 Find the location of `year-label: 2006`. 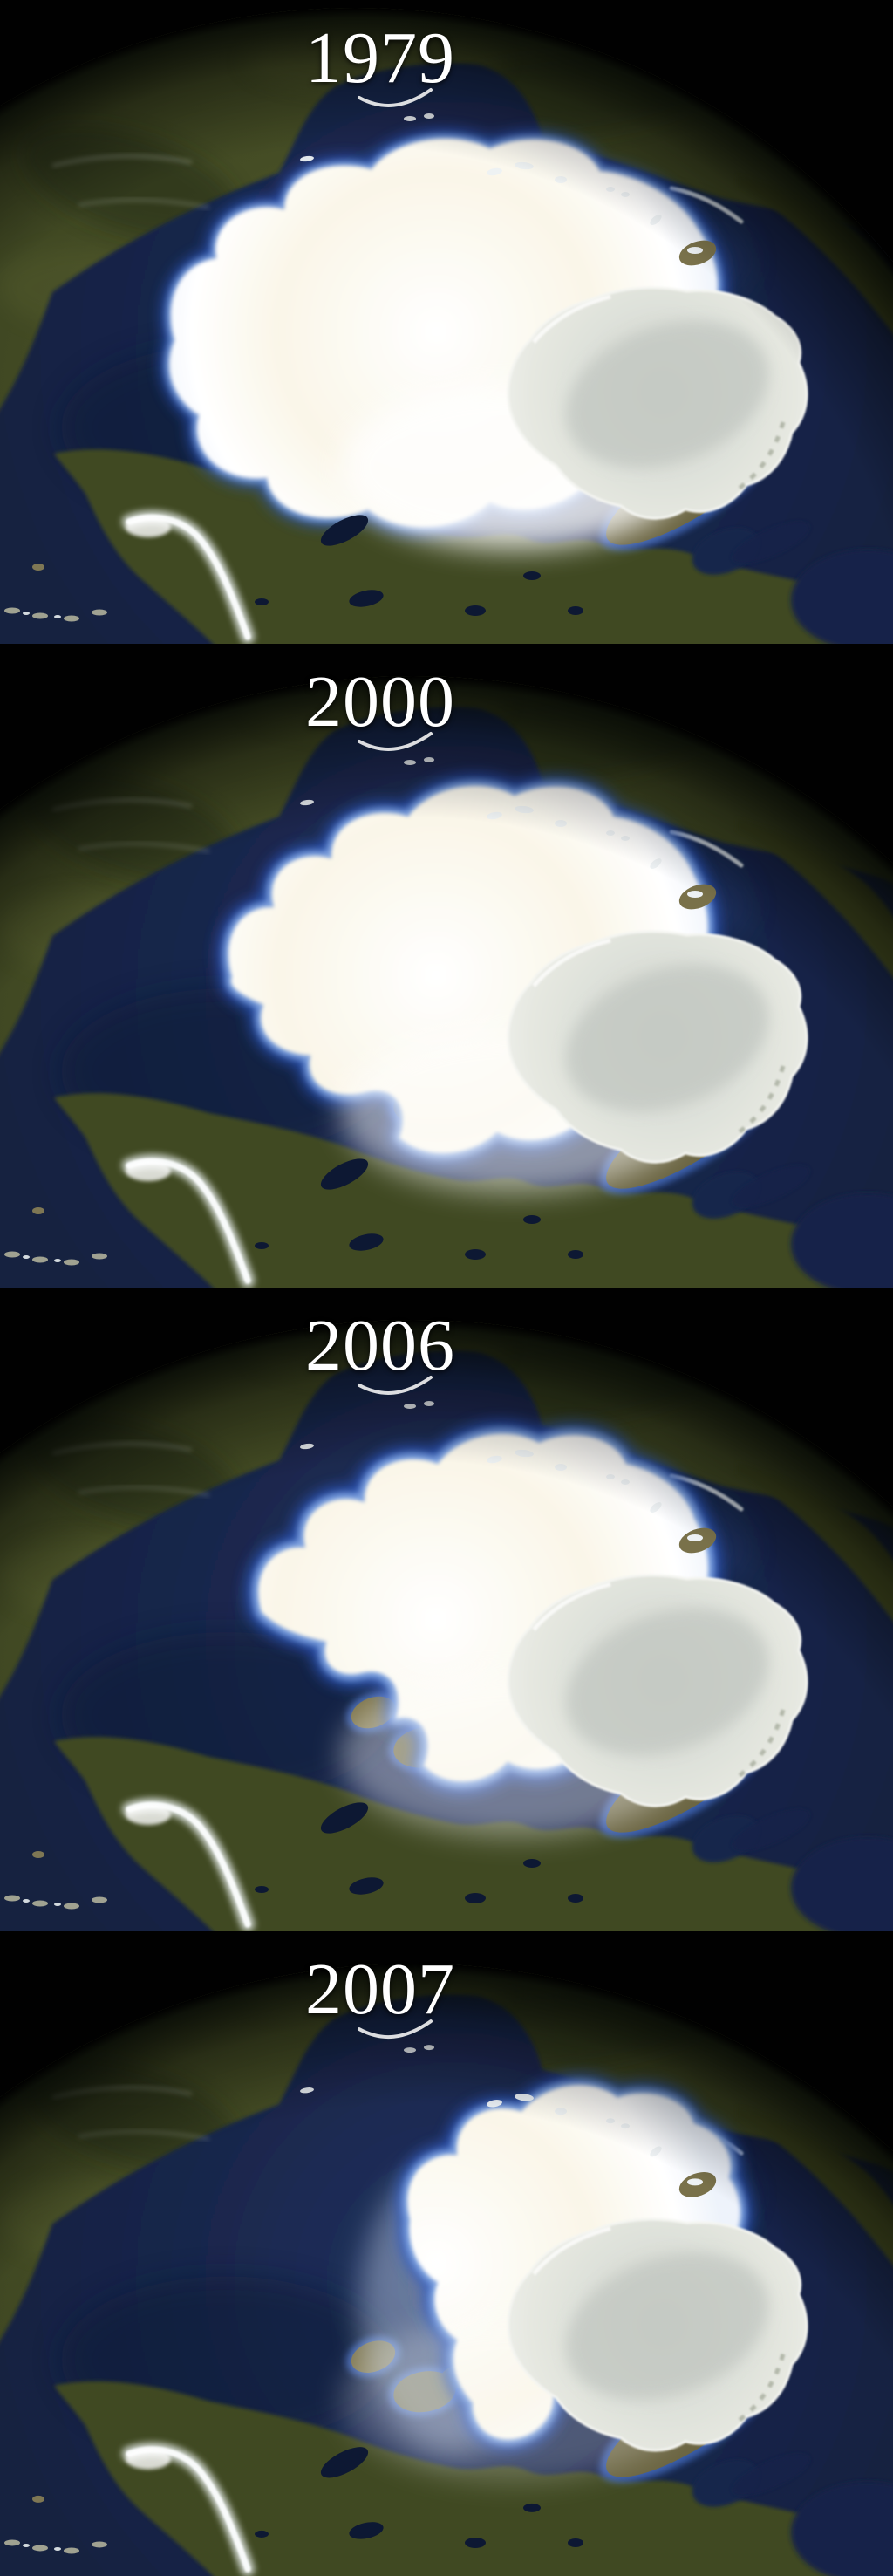

year-label: 2006 is located at coordinates (380, 1345).